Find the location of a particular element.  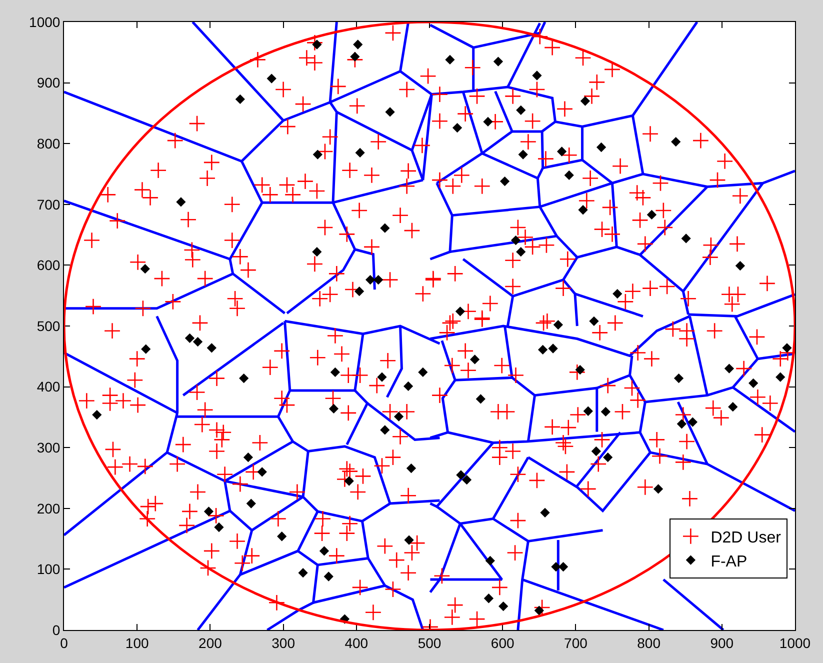

x-tick-label: 400 is located at coordinates (356, 642).